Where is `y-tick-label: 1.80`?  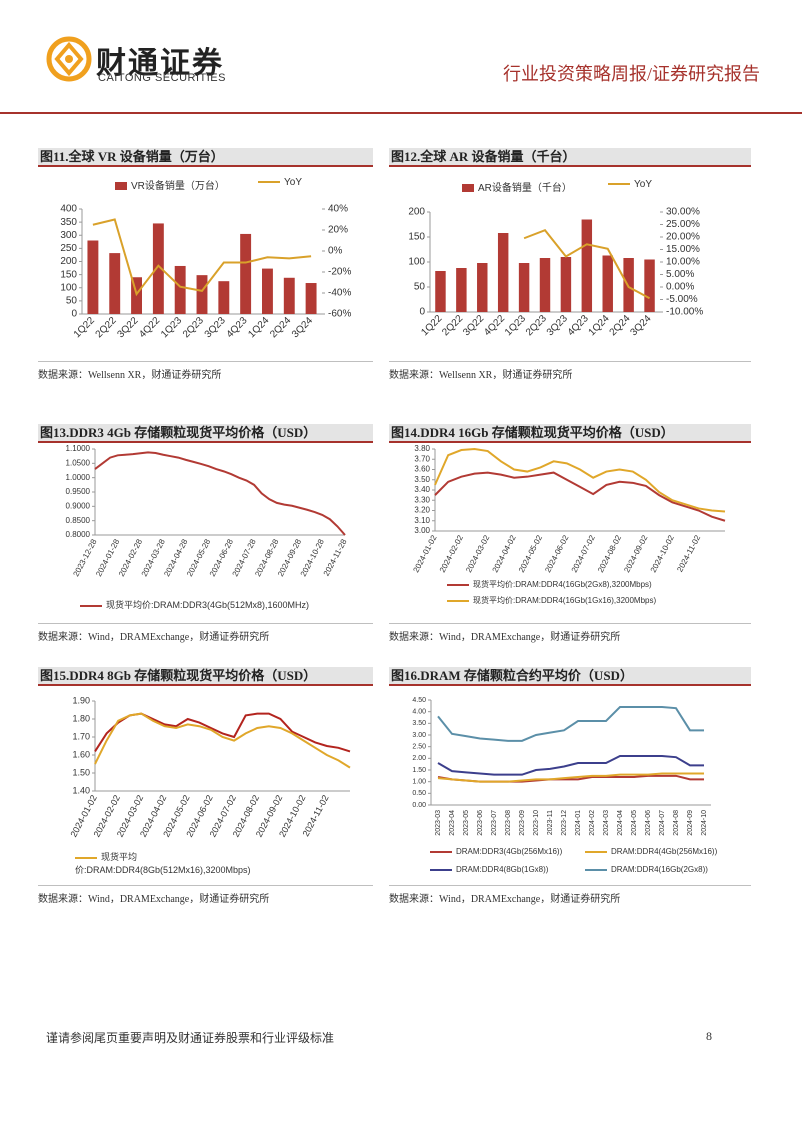
y-tick-label: 1.80 is located at coordinates (81, 718).